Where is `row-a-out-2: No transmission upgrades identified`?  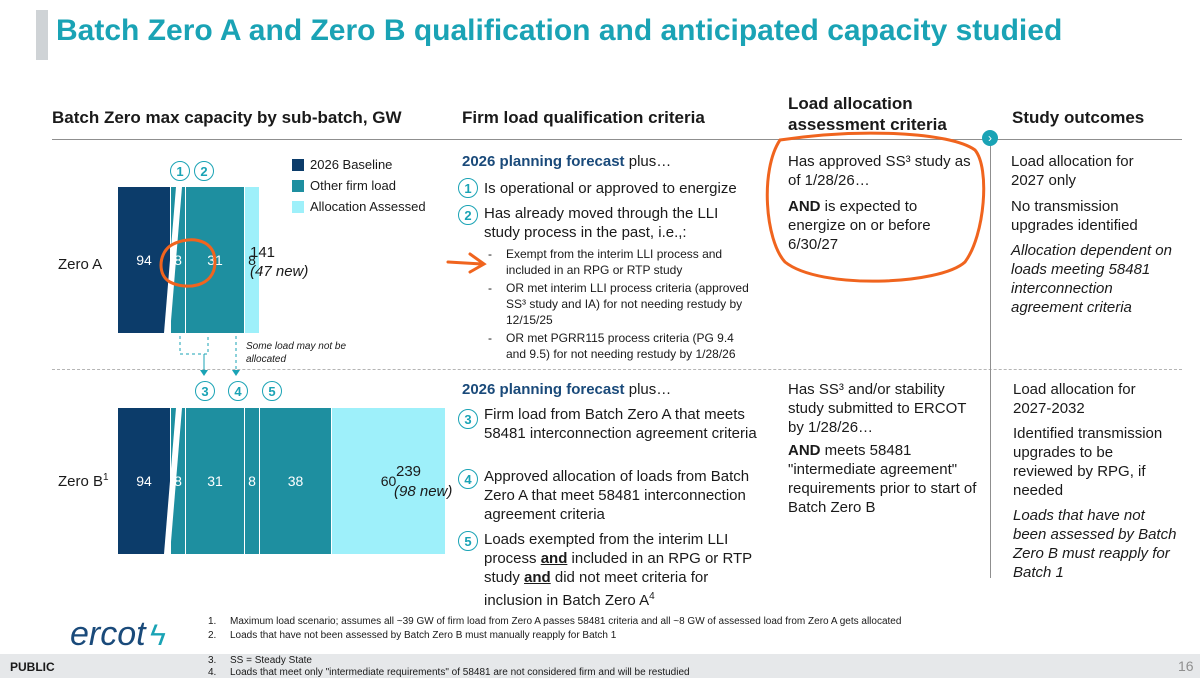
row-a-out-2: No transmission upgrades identified is located at coordinates (1074, 216).